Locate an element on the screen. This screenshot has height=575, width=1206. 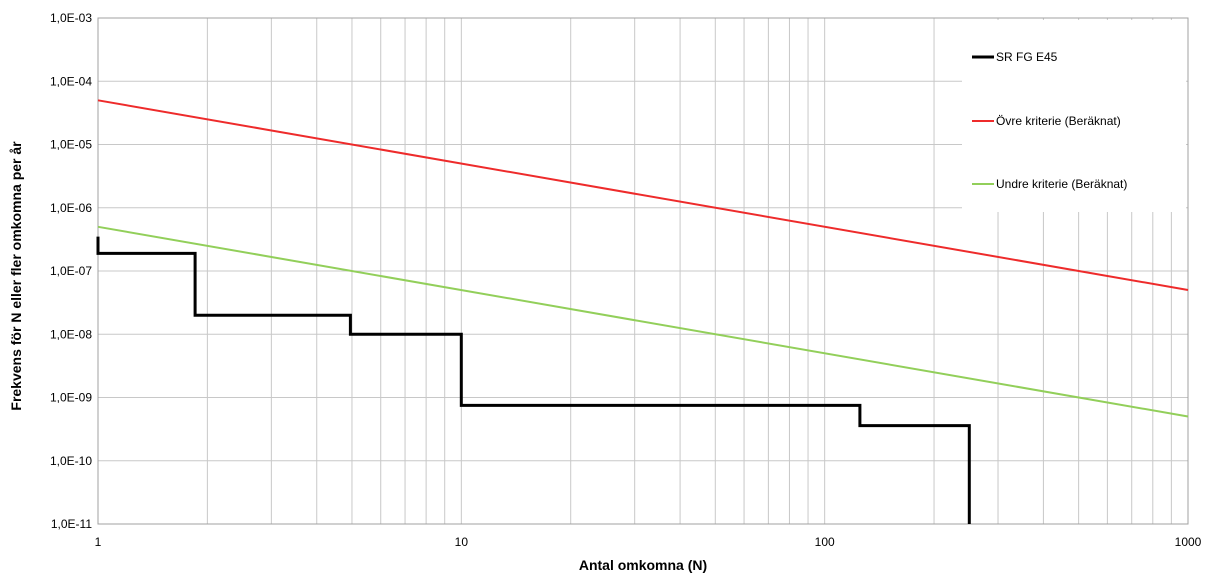
y-tick-label: 1,0E-08 is located at coordinates (71, 334).